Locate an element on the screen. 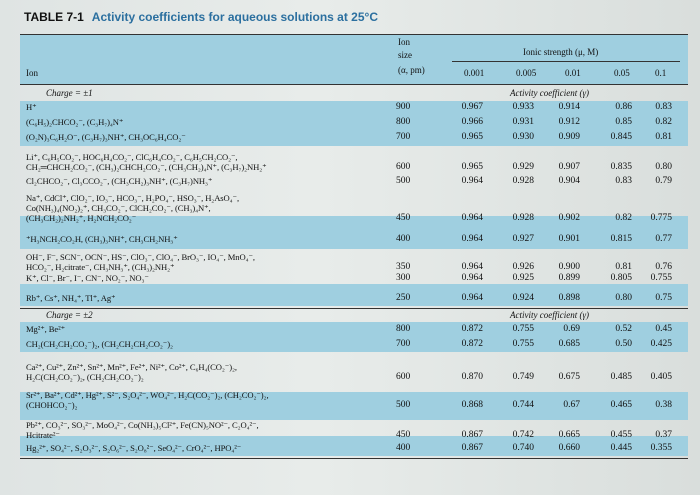 This screenshot has height=495, width=700. ion-size-value: 800 is located at coordinates (403, 122).